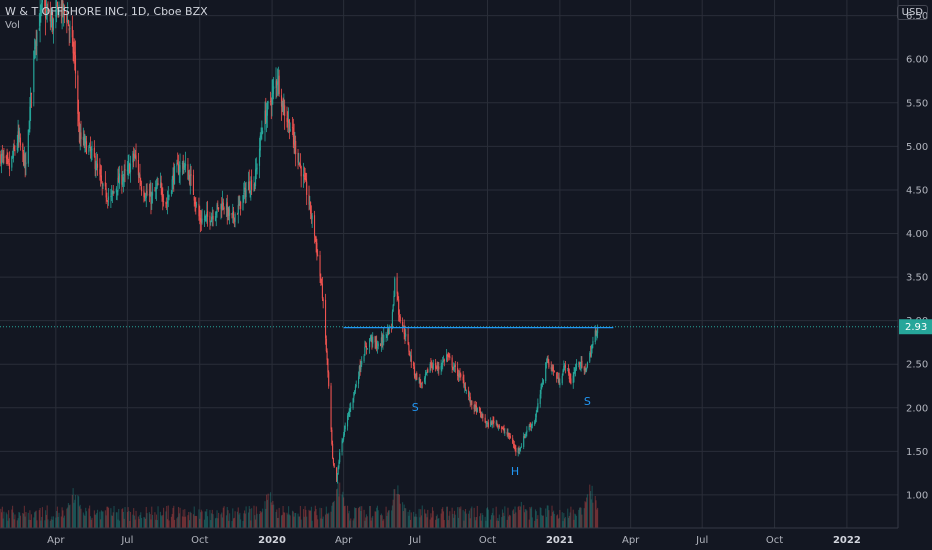 The width and height of the screenshot is (932, 550). Describe the element at coordinates (466, 539) in the screenshot. I see `time-axis` at that location.